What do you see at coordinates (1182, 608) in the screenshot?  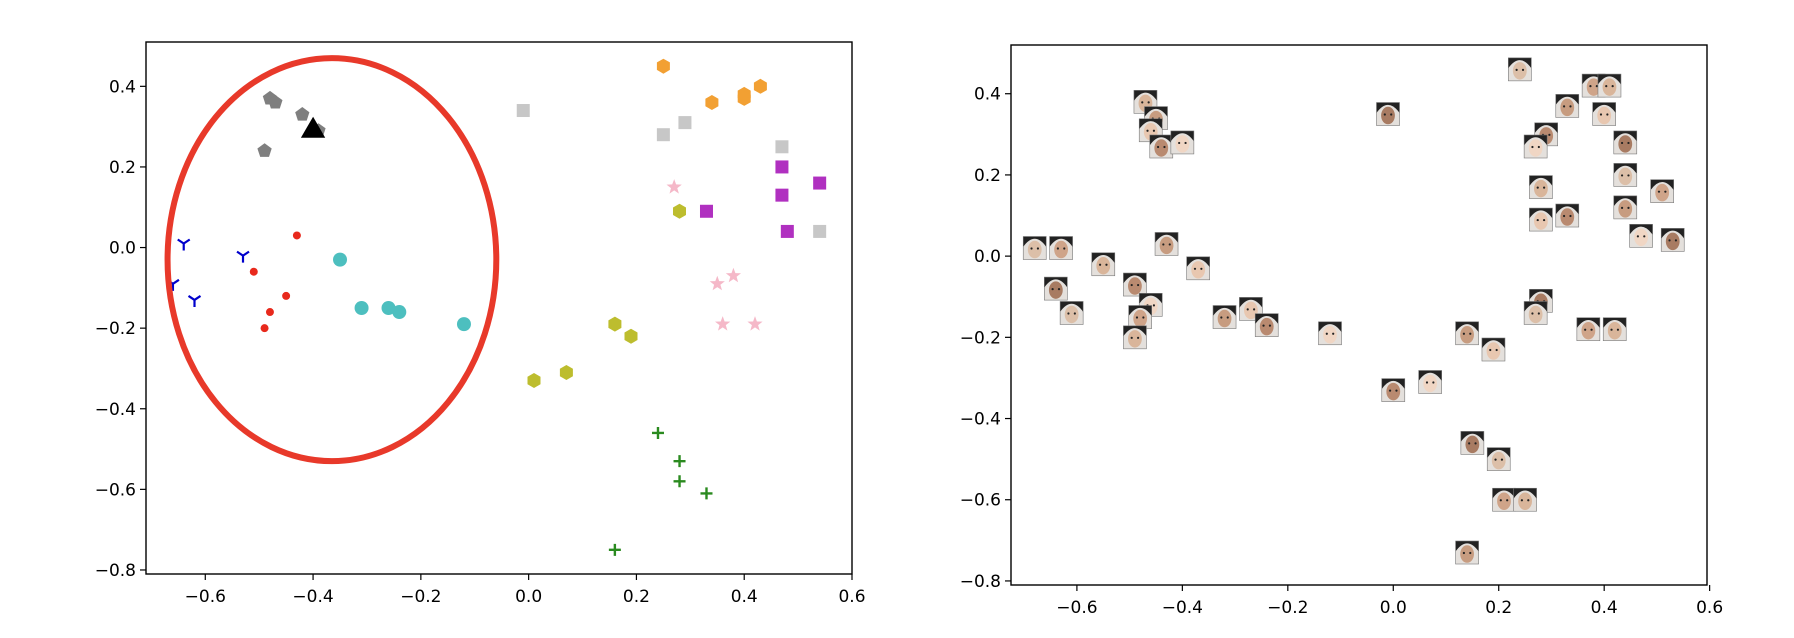 I see `x-tick-label: −0.4` at bounding box center [1182, 608].